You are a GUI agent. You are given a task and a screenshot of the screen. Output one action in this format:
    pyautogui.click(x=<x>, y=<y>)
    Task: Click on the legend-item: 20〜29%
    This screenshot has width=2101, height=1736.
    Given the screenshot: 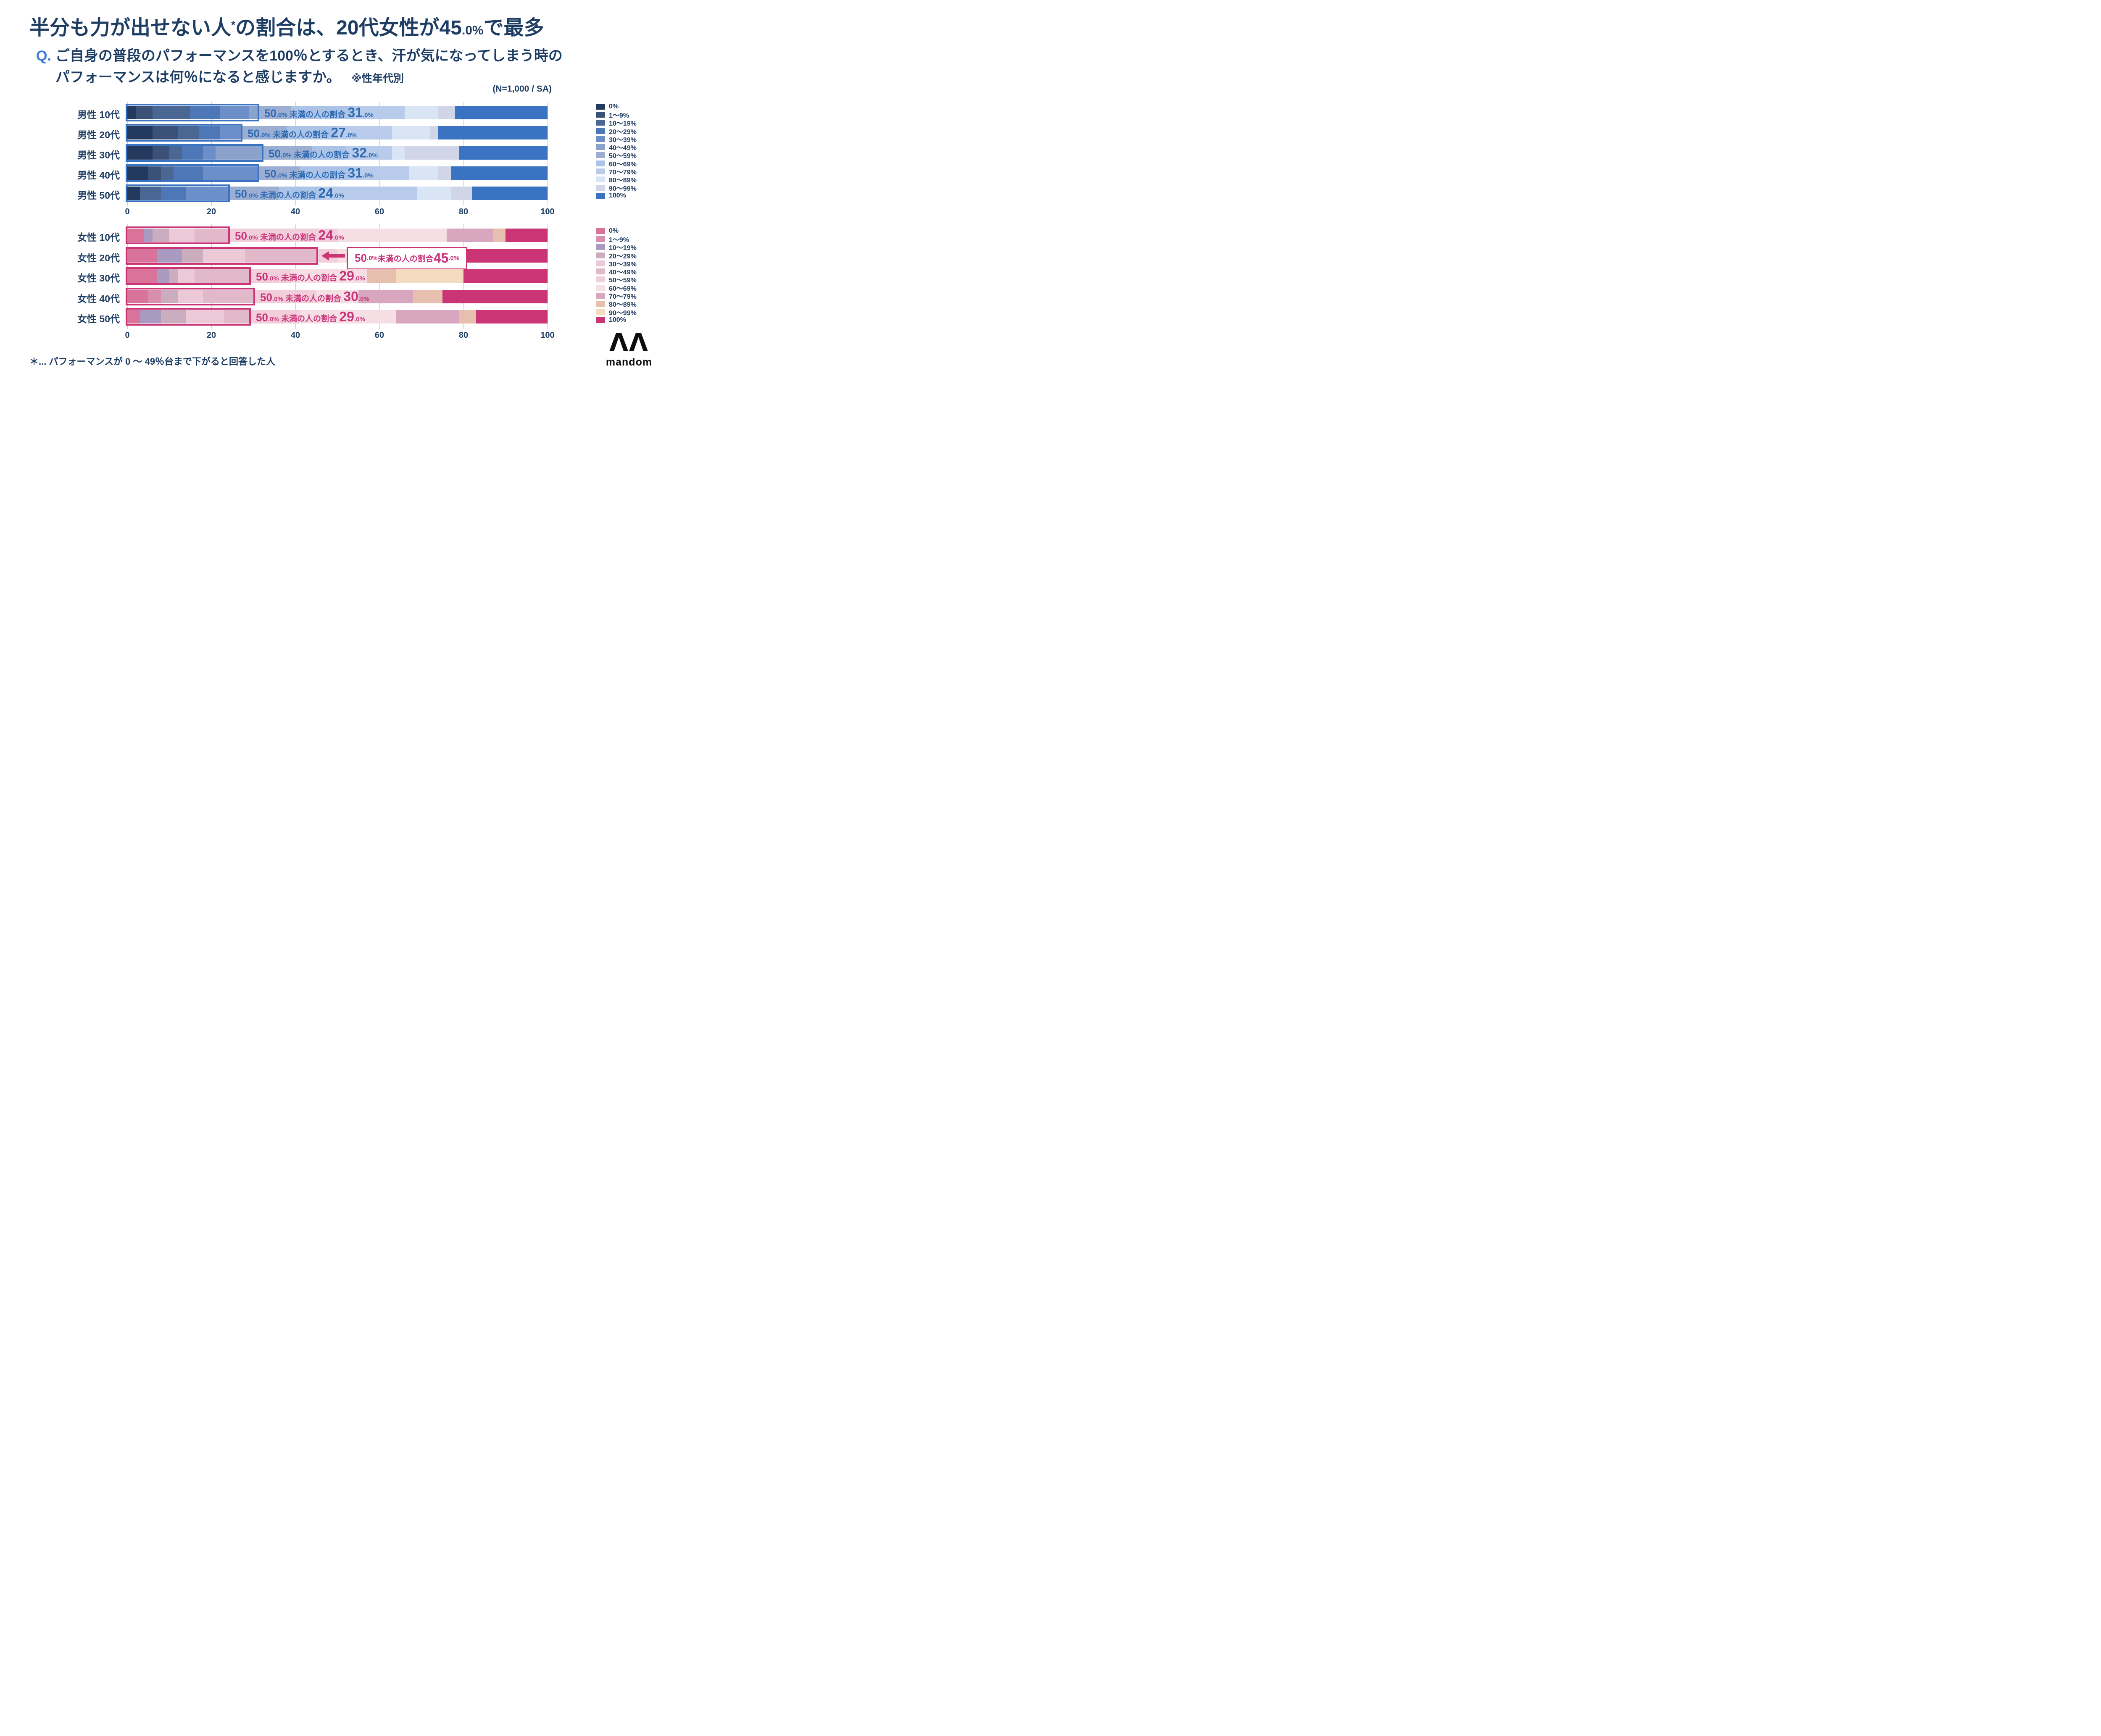 What is the action you would take?
    pyautogui.click(x=616, y=131)
    